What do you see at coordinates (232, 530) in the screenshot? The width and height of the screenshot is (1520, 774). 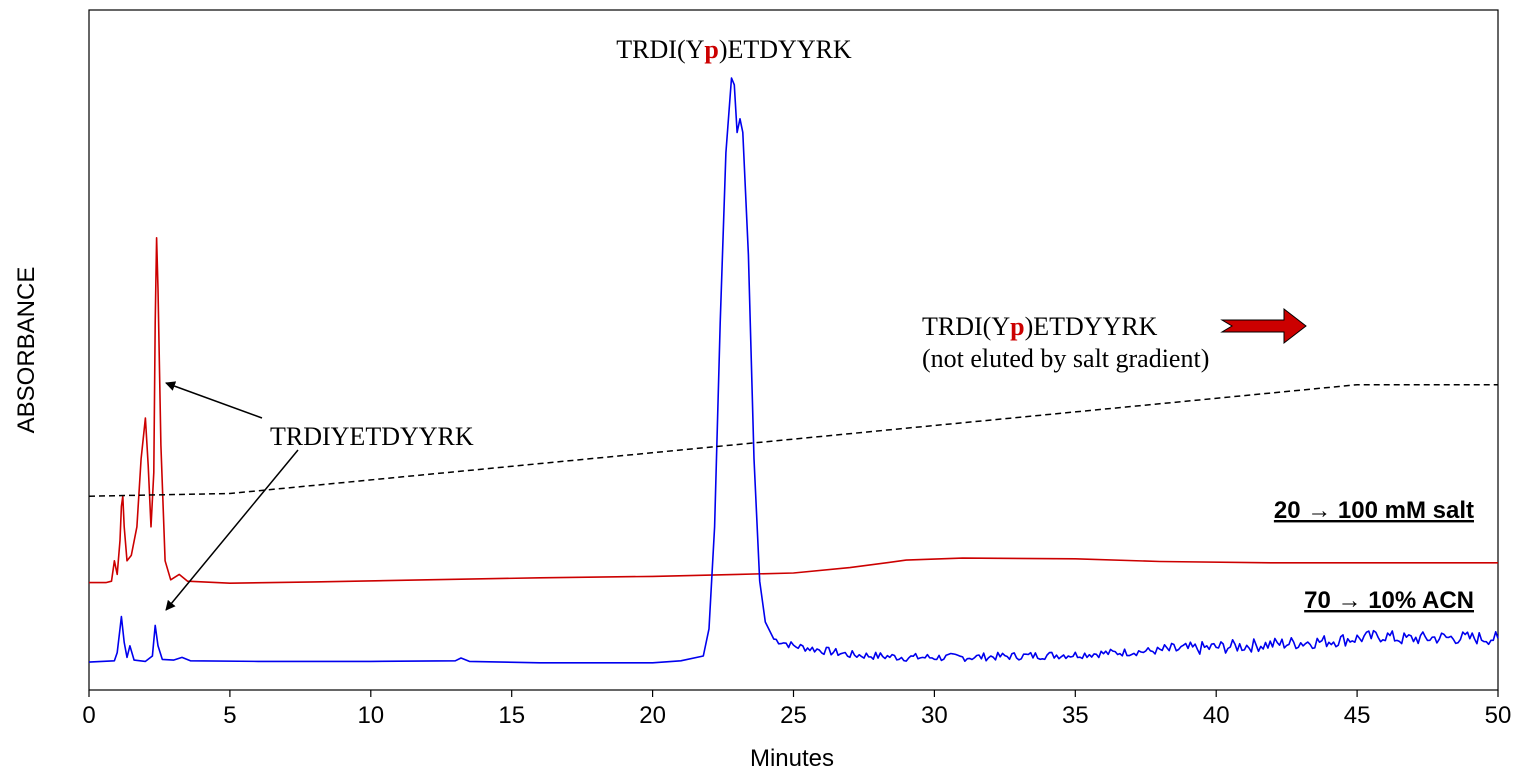 I see `unphos-arrow-to-acn-peak` at bounding box center [232, 530].